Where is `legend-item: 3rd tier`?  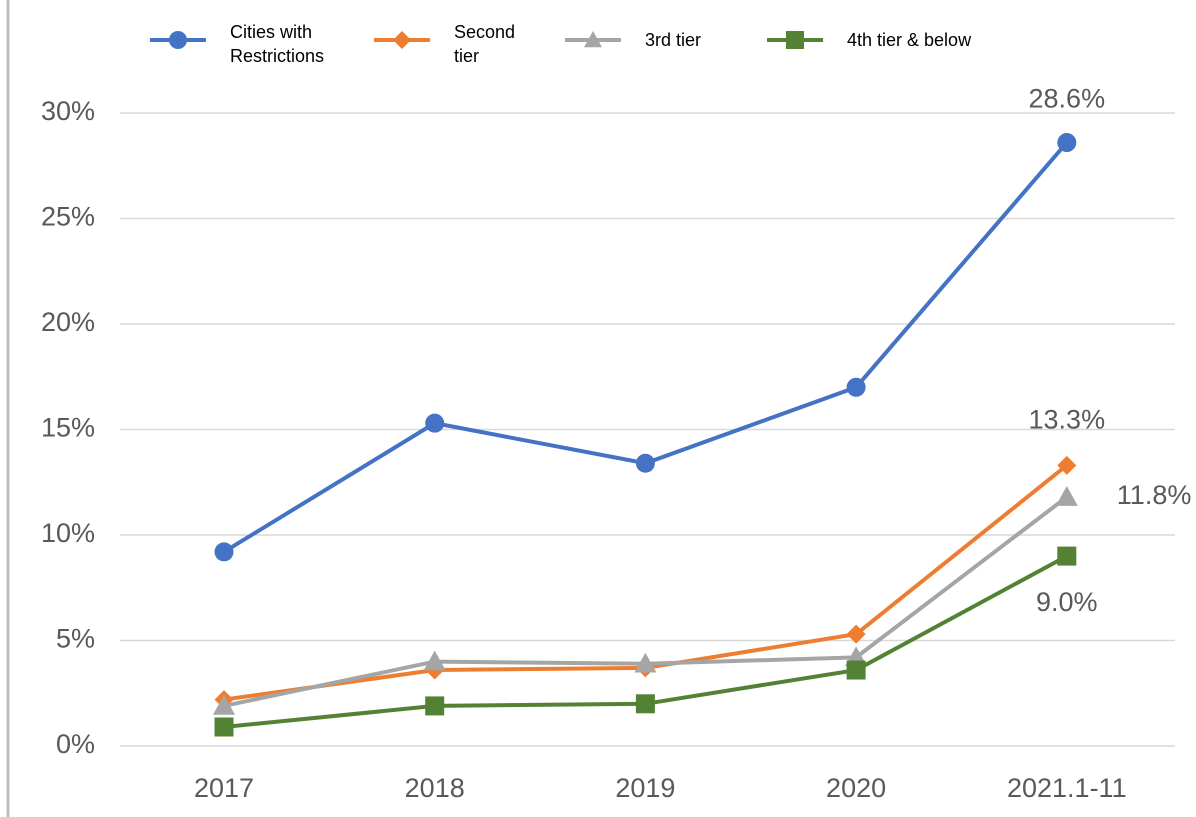 legend-item: 3rd tier is located at coordinates (649, 40).